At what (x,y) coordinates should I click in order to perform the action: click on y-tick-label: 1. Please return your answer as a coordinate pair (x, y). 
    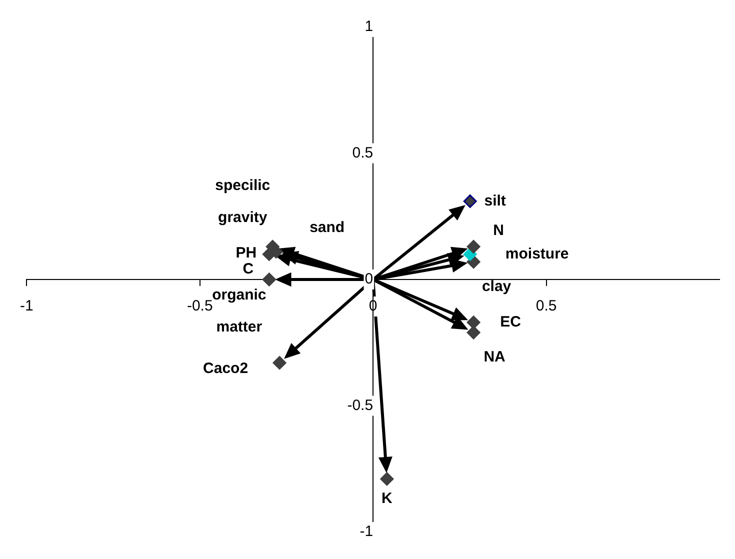
    Looking at the image, I should click on (369, 27).